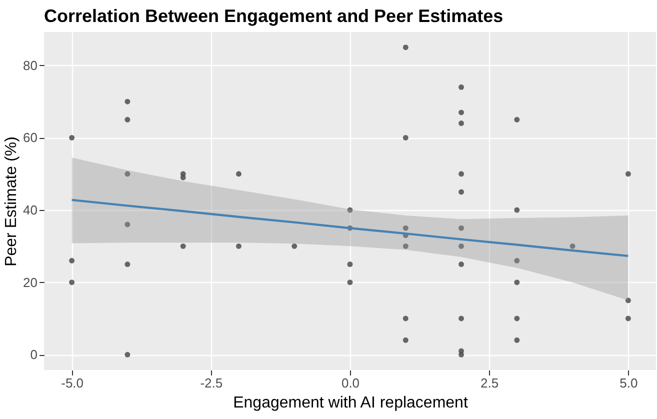 Image resolution: width=657 pixels, height=419 pixels. What do you see at coordinates (11, 201) in the screenshot?
I see `y-axis-title: Peer Estimate (%)` at bounding box center [11, 201].